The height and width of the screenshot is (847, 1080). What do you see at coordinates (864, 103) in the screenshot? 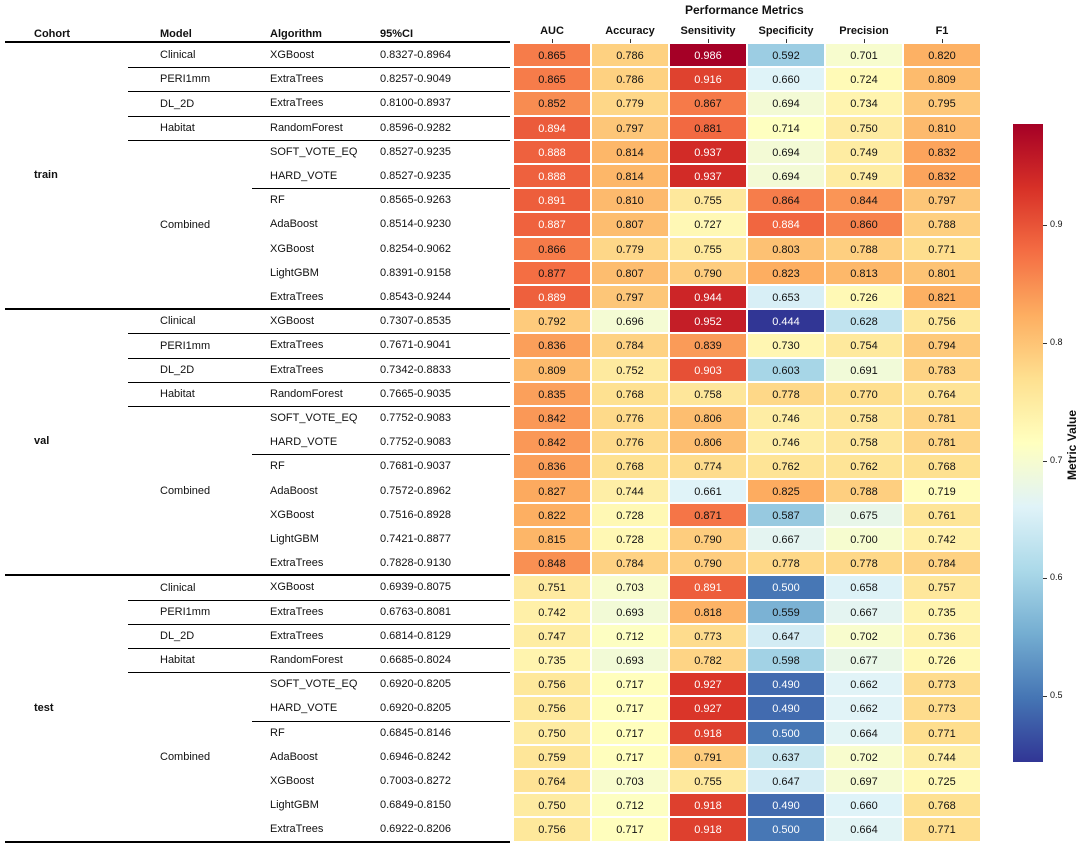
I see `heatmap-cell: 0.734` at bounding box center [864, 103].